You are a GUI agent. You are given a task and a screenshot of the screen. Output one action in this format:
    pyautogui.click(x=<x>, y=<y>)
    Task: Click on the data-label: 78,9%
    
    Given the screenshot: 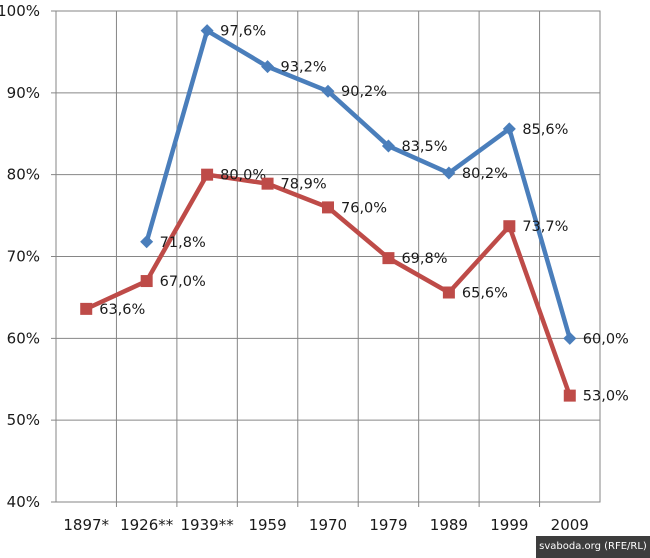 What is the action you would take?
    pyautogui.click(x=304, y=185)
    